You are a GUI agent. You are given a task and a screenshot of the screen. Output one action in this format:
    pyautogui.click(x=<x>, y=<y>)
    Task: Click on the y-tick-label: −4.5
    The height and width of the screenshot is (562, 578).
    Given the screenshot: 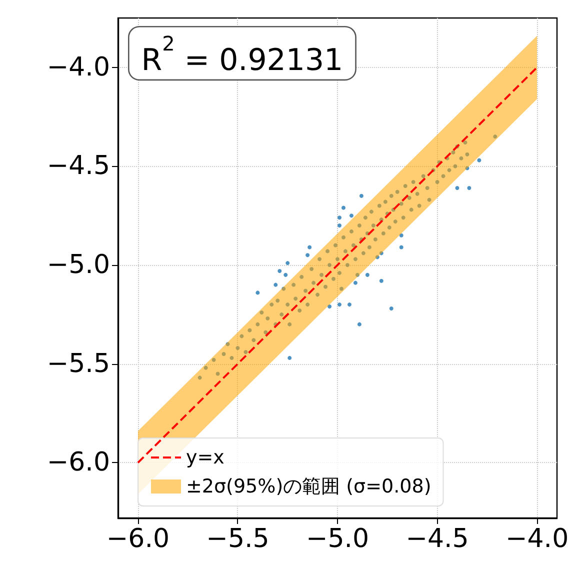 What is the action you would take?
    pyautogui.click(x=78, y=166)
    